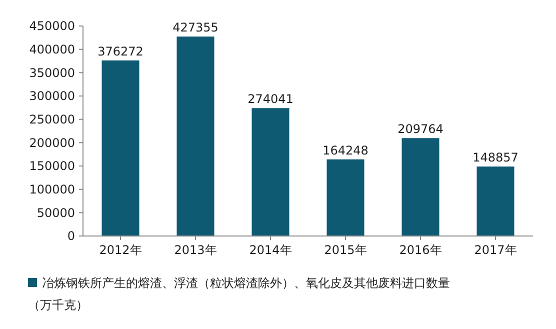  I want to click on data-label: 376272, so click(121, 51).